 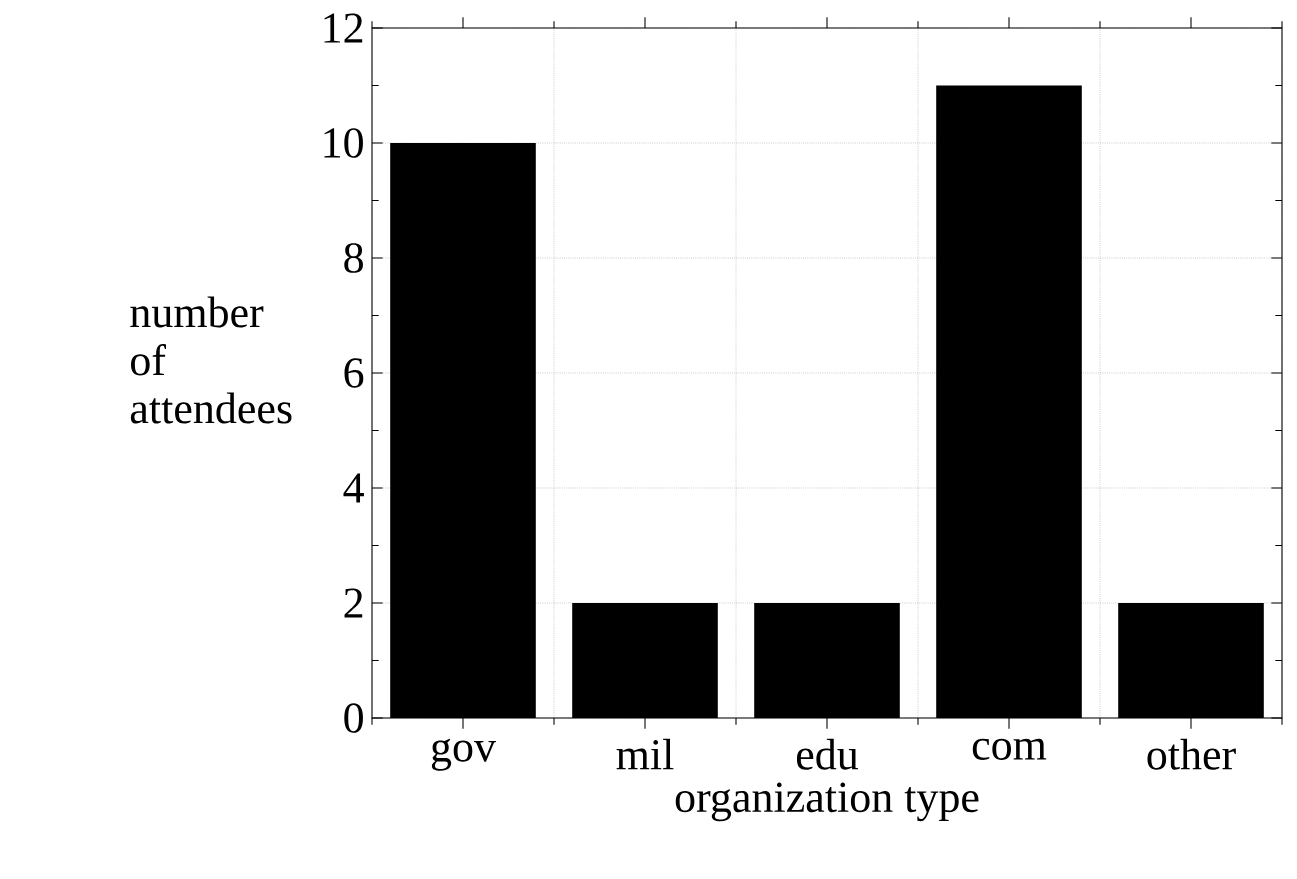 I want to click on x-tick-label: other, so click(x=1191, y=754).